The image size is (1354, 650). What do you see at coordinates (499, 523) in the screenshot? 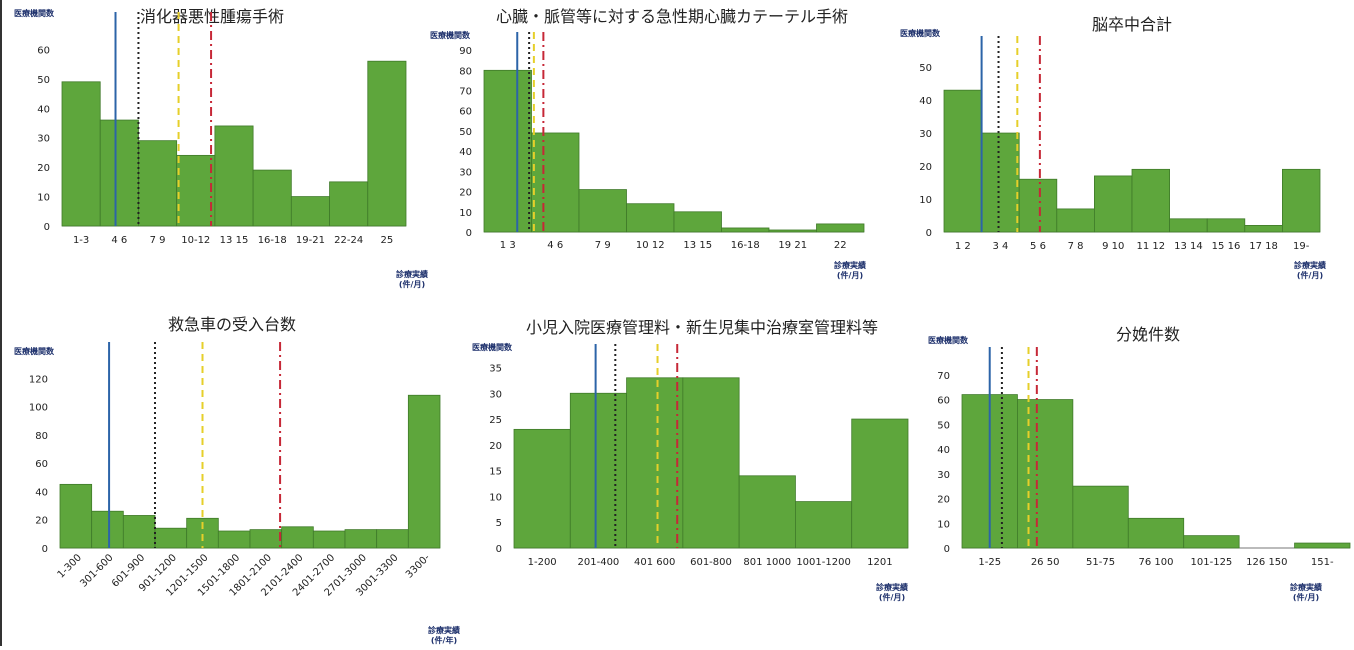
I see `y-tick-label: 5` at bounding box center [499, 523].